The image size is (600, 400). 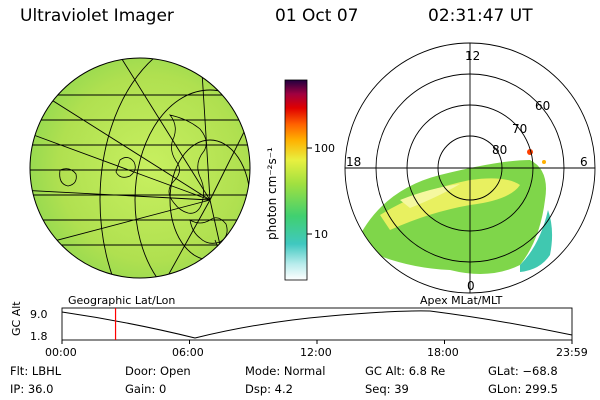 What do you see at coordinates (324, 148) in the screenshot?
I see `colorbar-tick-label-100: 100` at bounding box center [324, 148].